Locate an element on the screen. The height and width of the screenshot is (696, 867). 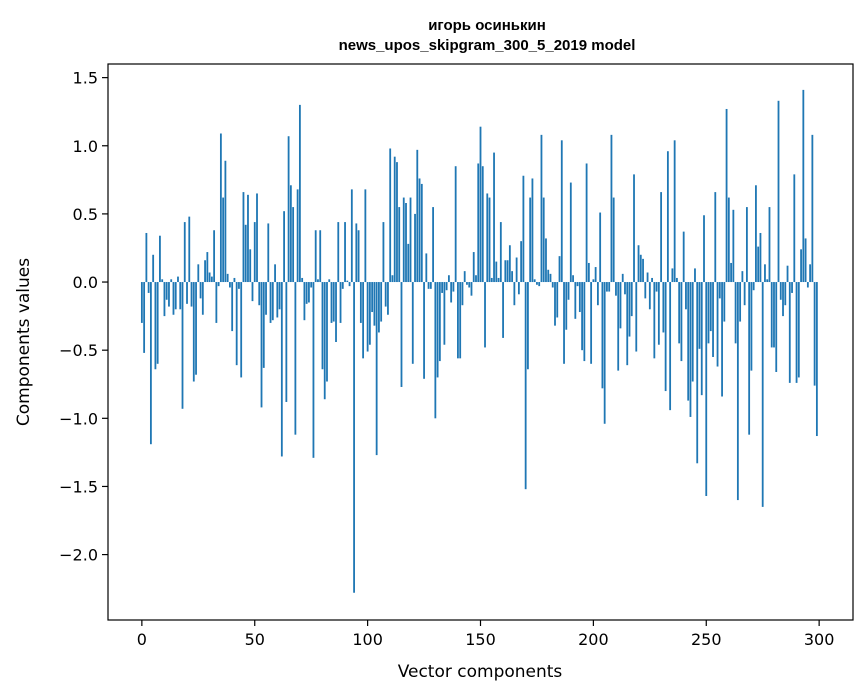
chart-title-line-2: news_upos_skipgram_300_5_2019 model is located at coordinates (487, 45).